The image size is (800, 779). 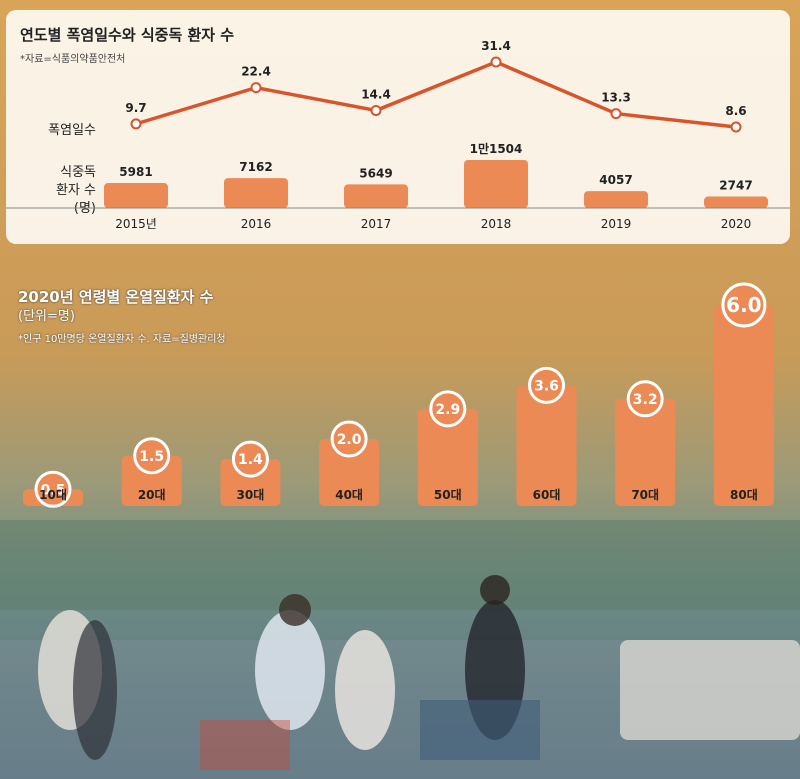 I want to click on line-heatwave-days, so click(x=436, y=94).